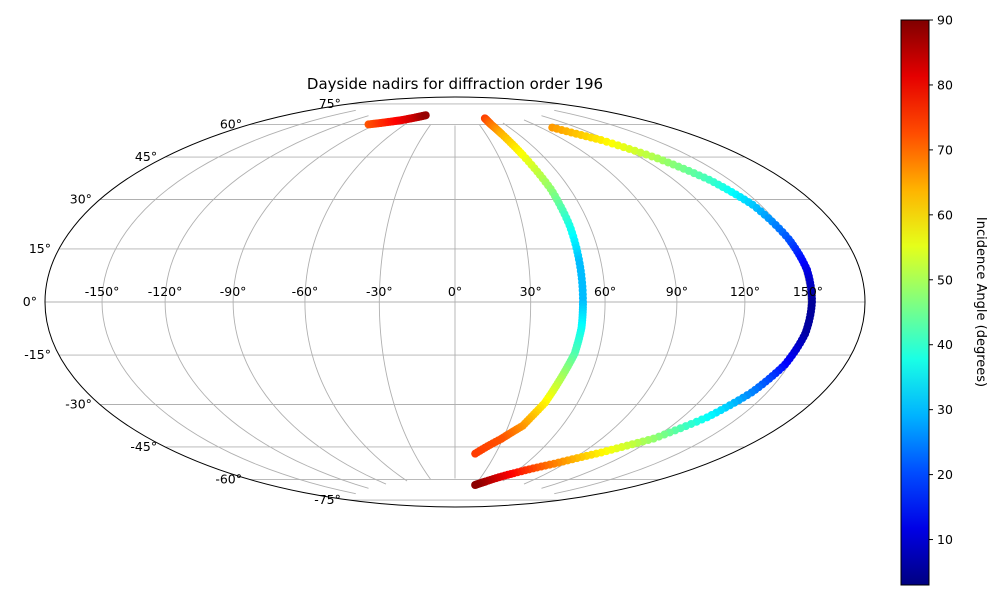 The width and height of the screenshot is (1000, 600). Describe the element at coordinates (945, 214) in the screenshot. I see `colorbar-tick-label: 60` at that location.